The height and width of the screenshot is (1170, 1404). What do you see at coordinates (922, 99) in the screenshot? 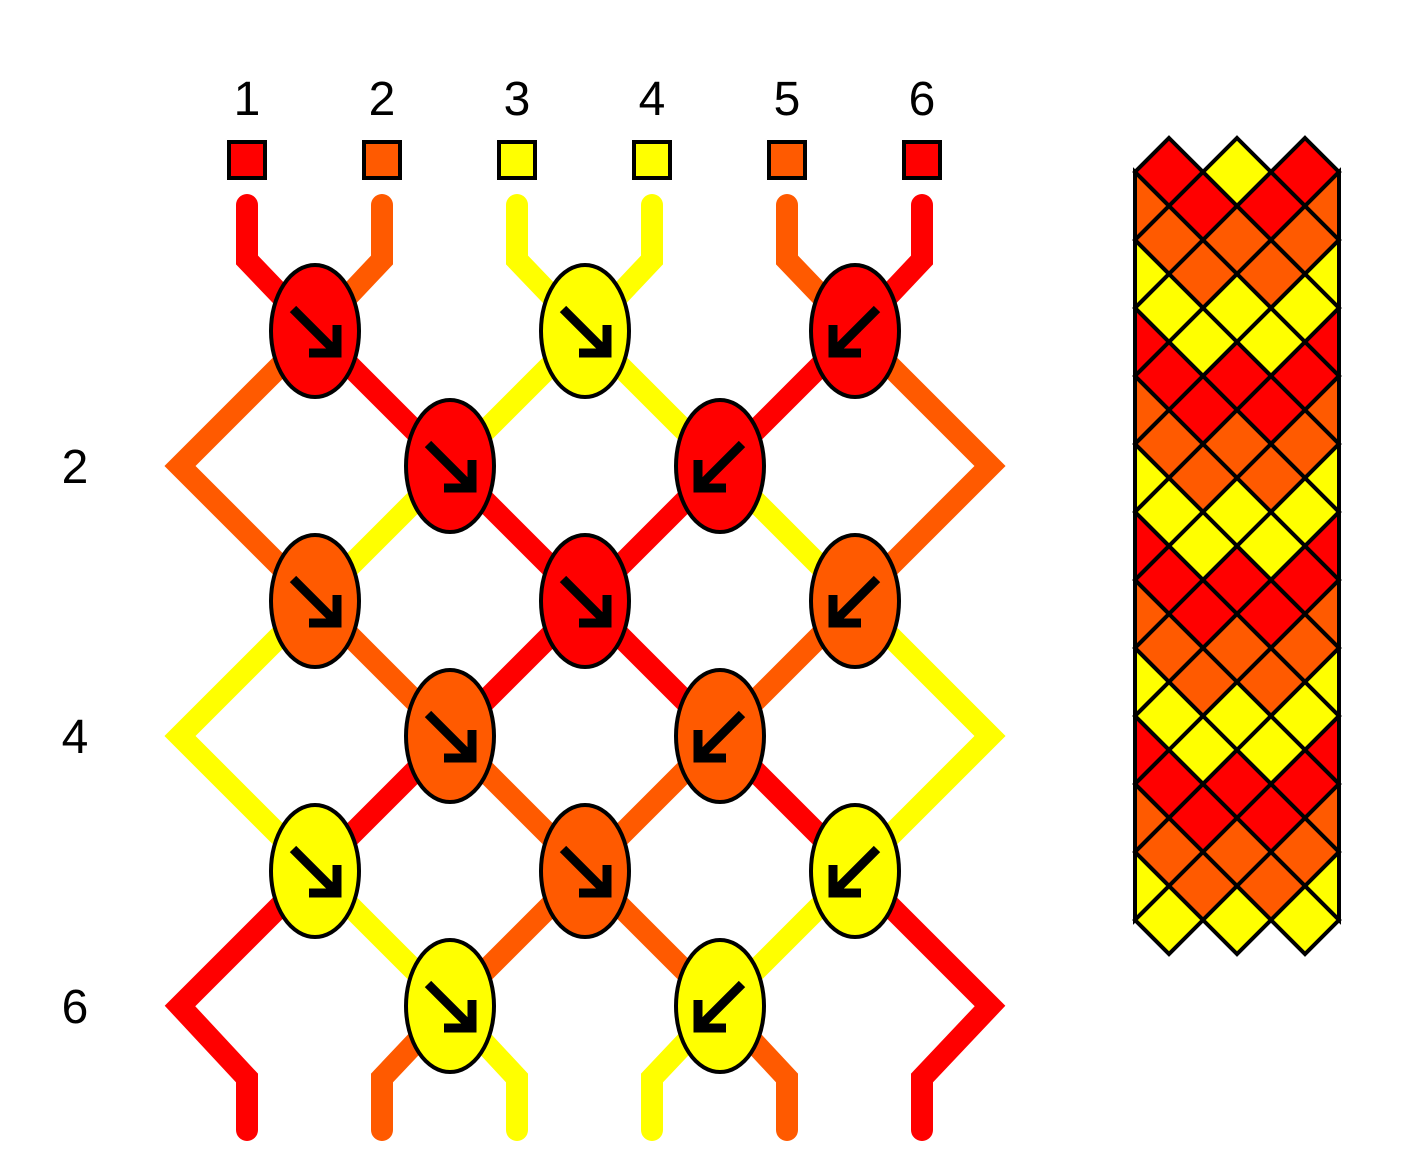
I see `strand-number-6: 6` at bounding box center [922, 99].